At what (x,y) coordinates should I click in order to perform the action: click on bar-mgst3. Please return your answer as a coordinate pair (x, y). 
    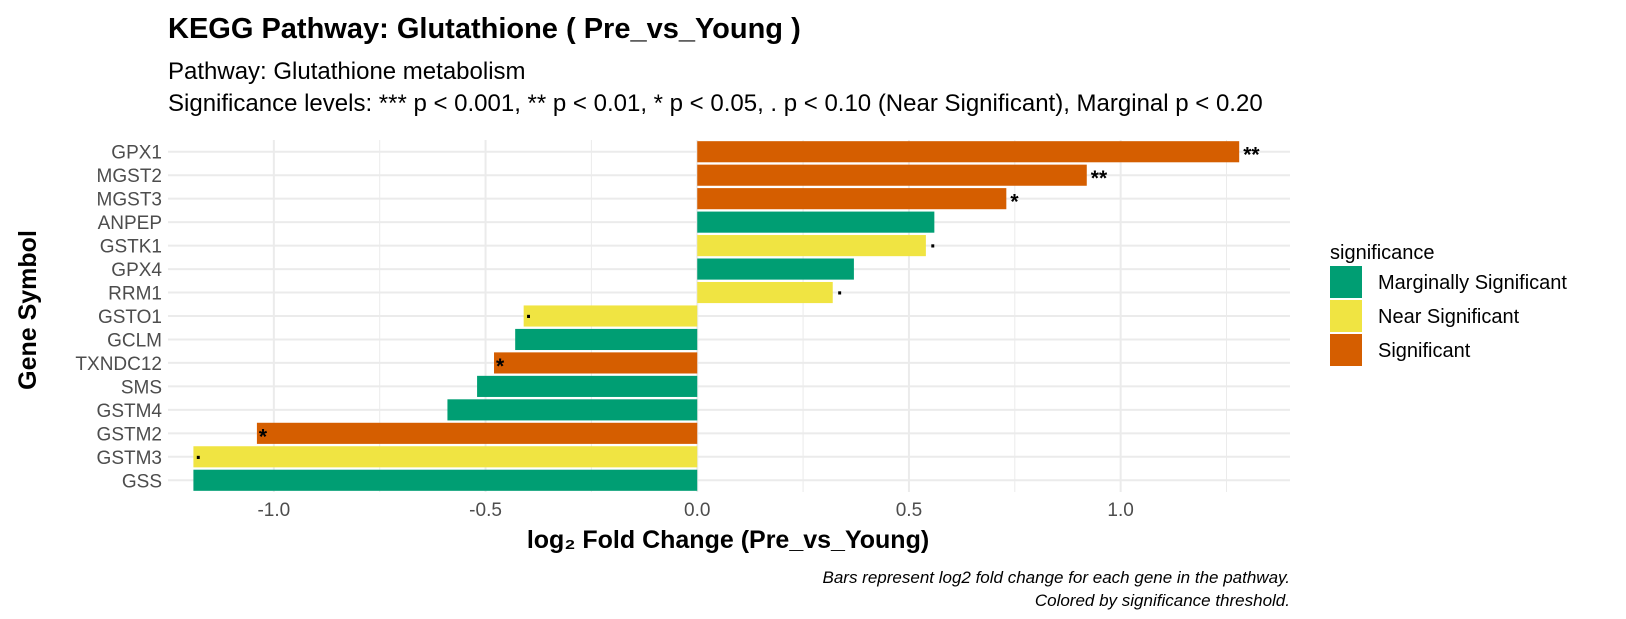
    Looking at the image, I should click on (852, 199).